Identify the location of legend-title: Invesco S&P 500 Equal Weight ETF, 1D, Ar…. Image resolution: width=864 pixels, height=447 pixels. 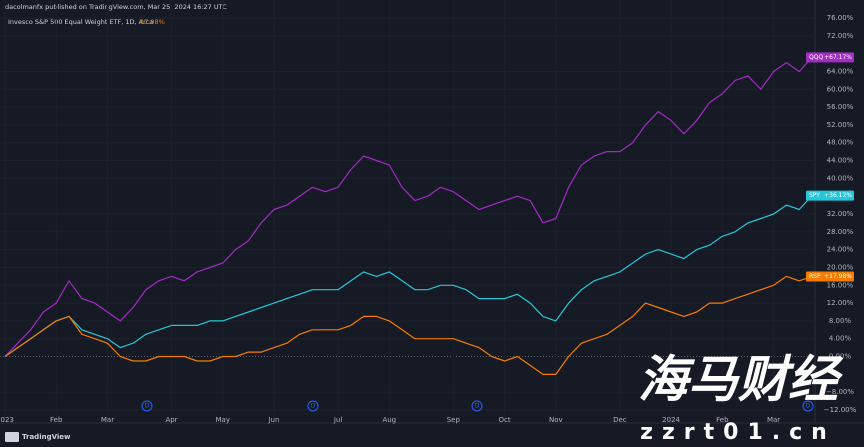
(80, 22).